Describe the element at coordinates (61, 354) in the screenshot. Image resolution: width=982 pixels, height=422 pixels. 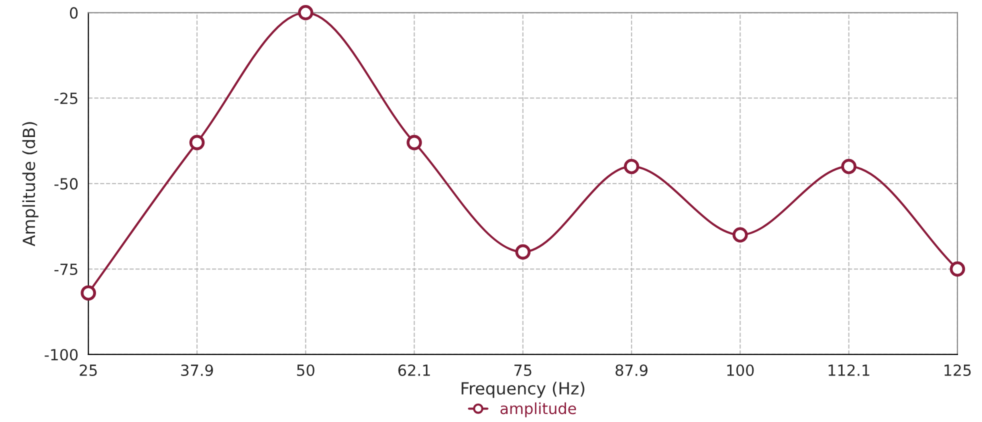
I see `y-tick-label: -100` at that location.